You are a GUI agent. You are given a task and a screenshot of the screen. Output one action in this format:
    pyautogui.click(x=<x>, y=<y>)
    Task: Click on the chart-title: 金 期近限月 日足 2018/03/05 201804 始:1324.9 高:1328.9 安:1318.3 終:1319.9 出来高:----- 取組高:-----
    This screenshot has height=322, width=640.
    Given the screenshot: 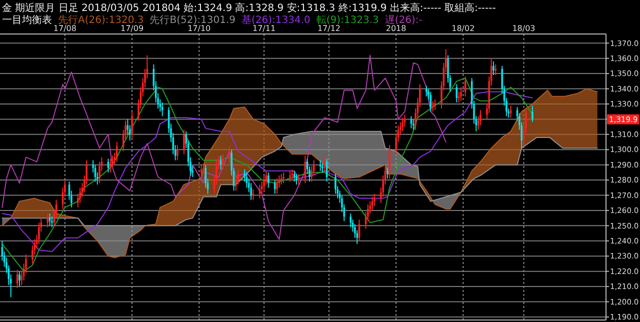 What is the action you would take?
    pyautogui.click(x=249, y=8)
    